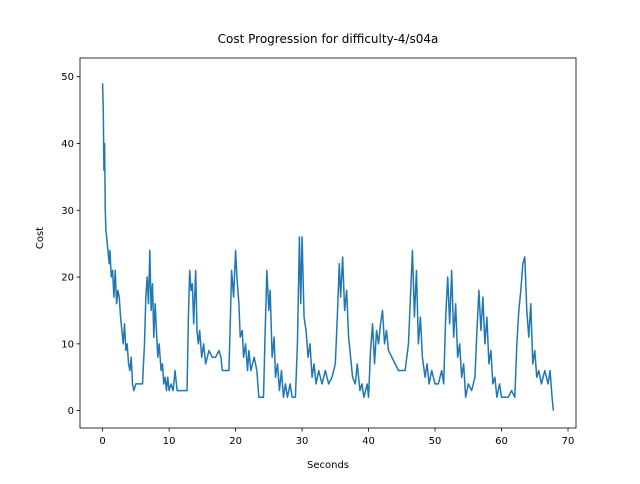 The width and height of the screenshot is (640, 484). Describe the element at coordinates (67, 144) in the screenshot. I see `y-tick-label: 40` at that location.